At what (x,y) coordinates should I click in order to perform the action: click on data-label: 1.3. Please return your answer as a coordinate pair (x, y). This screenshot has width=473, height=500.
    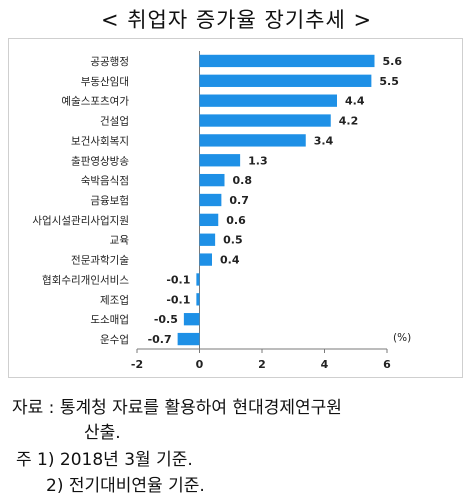
    Looking at the image, I should click on (258, 160).